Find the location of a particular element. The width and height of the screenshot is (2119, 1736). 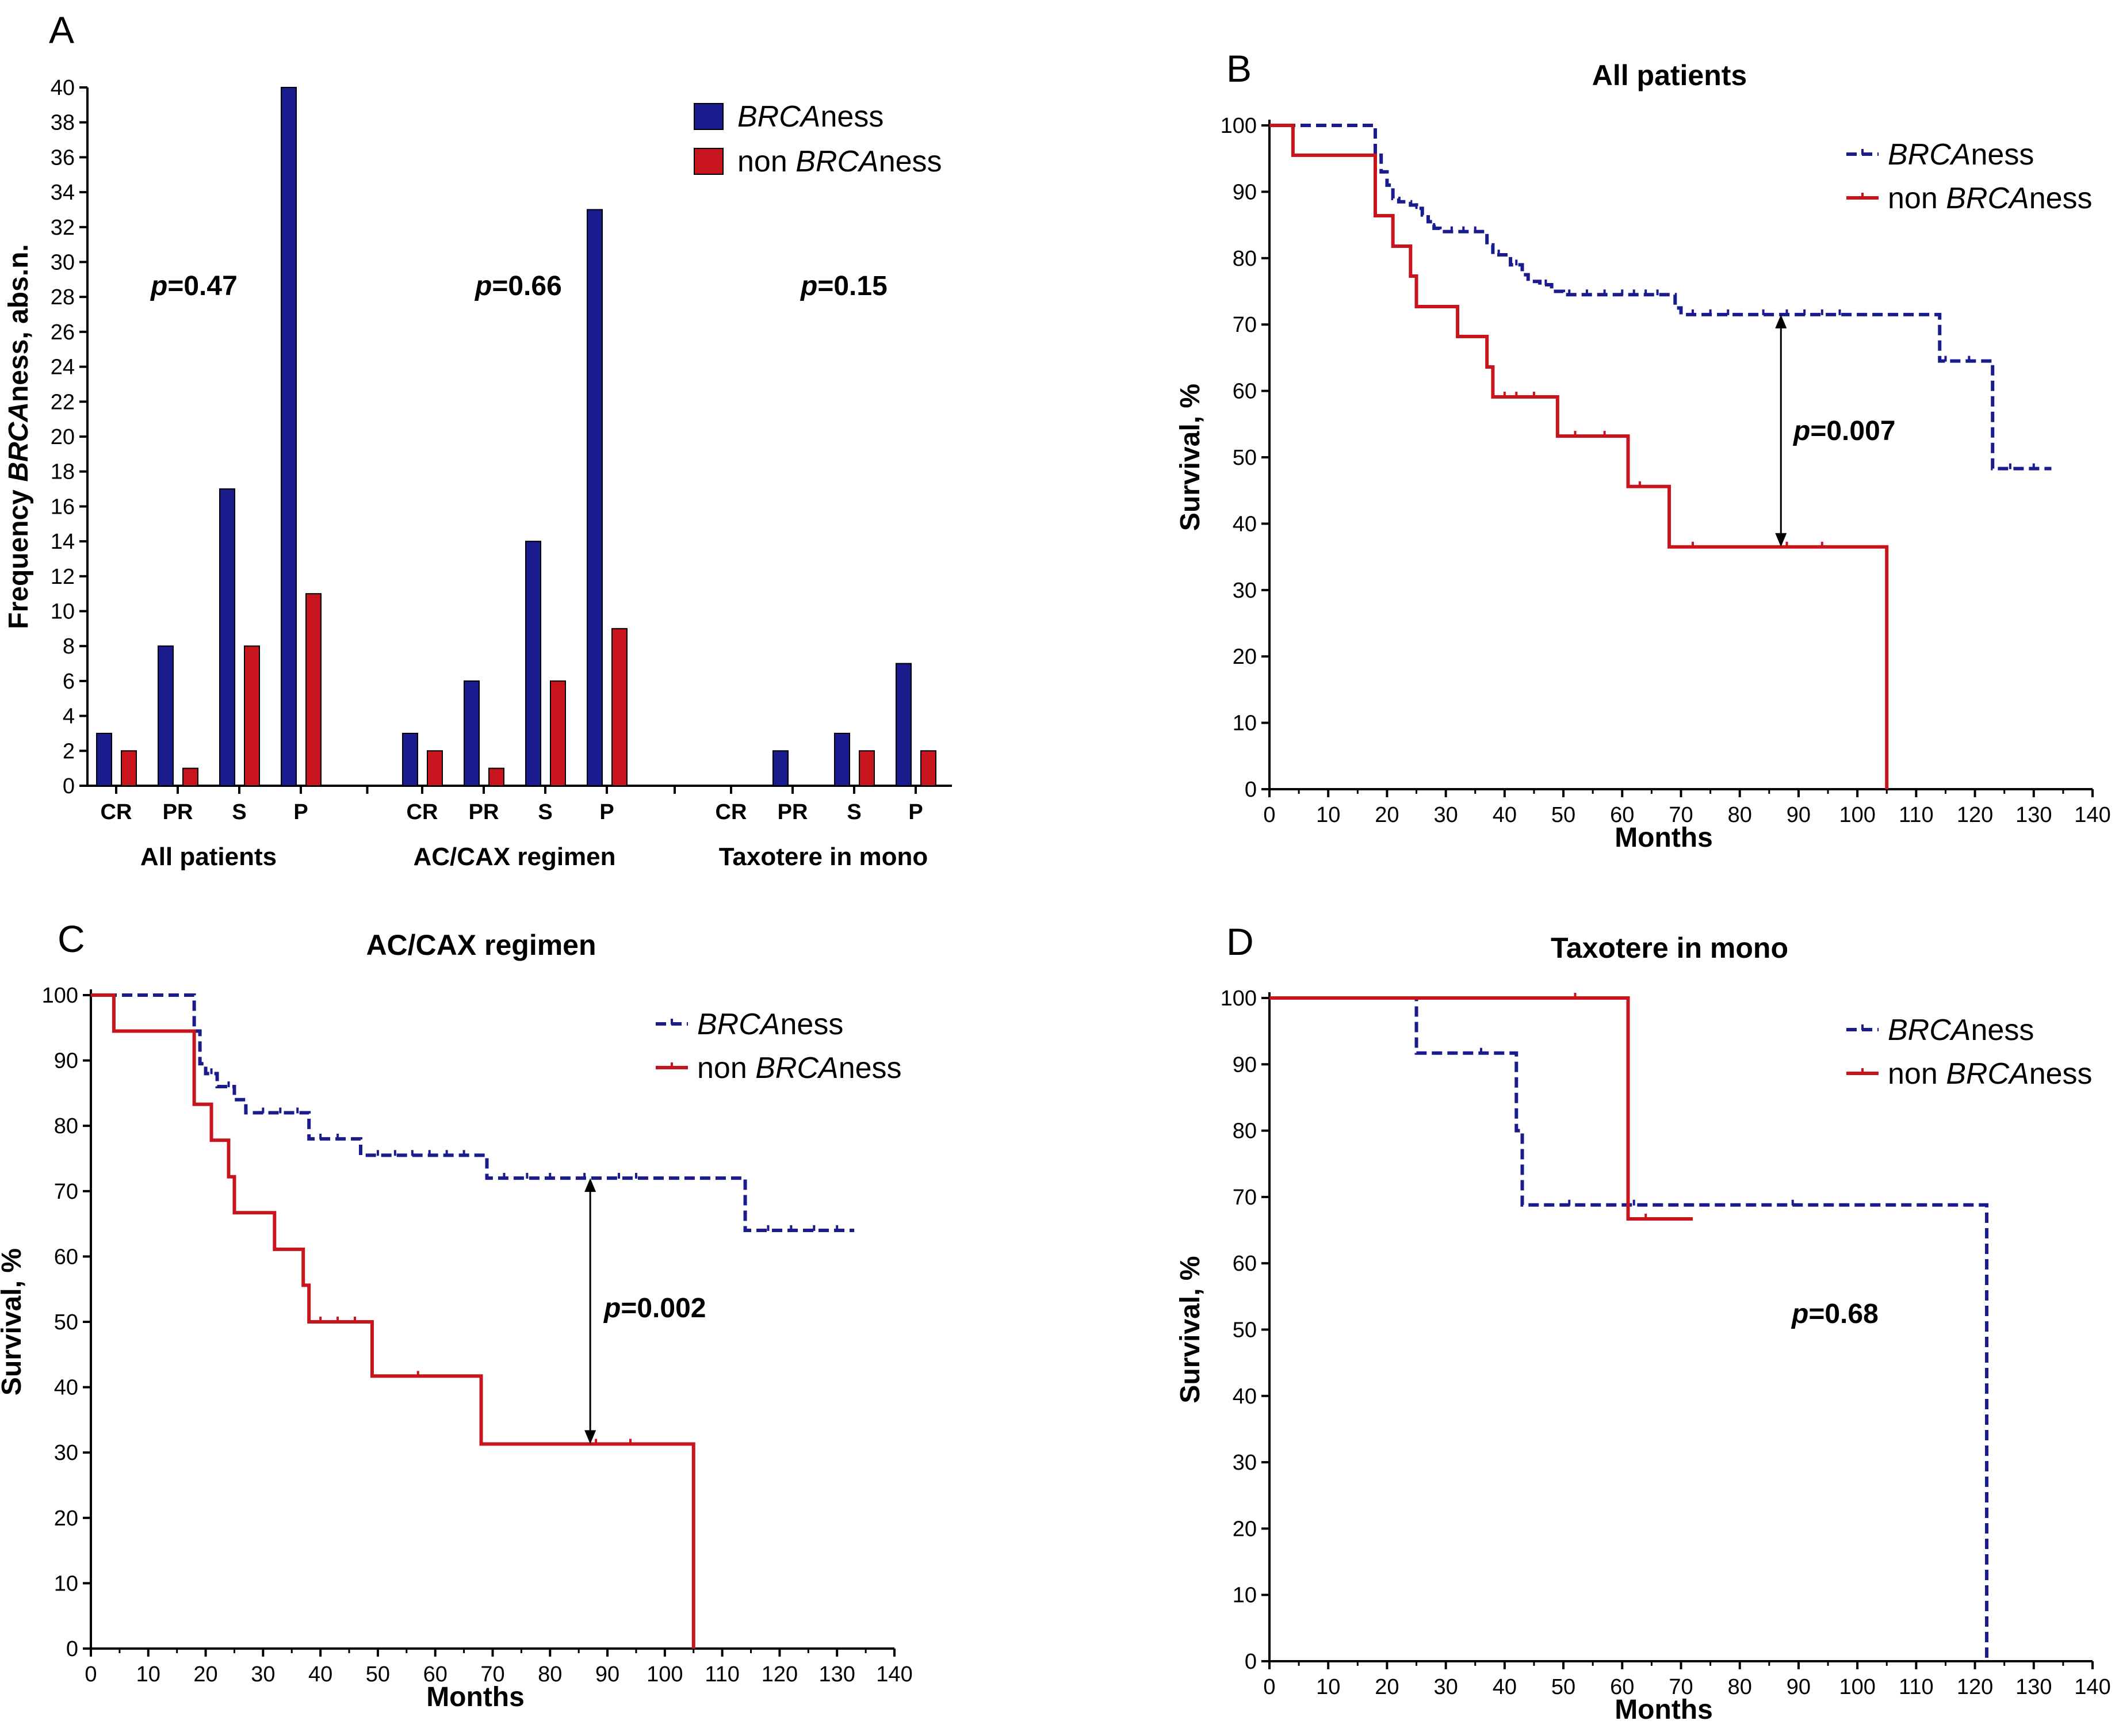

panel-a-y-tick-label: 4 is located at coordinates (69, 717).